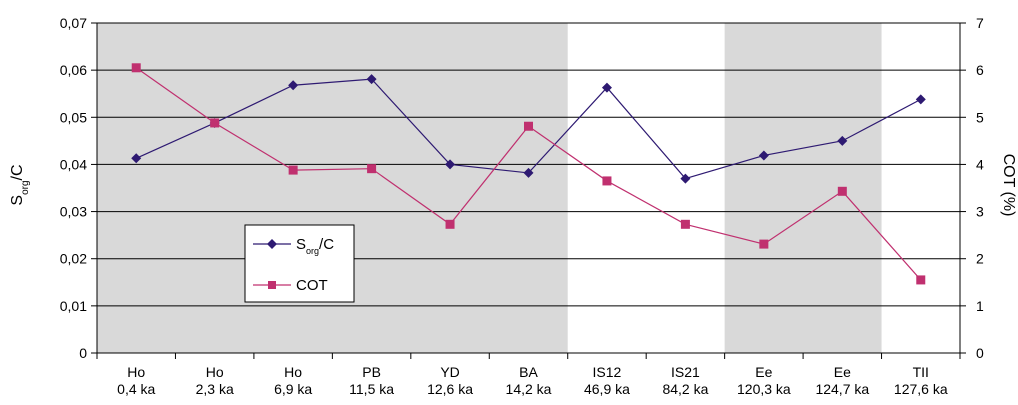 Image resolution: width=1018 pixels, height=405 pixels. What do you see at coordinates (326, 244) in the screenshot?
I see `legend-sorg-tail: /C` at bounding box center [326, 244].